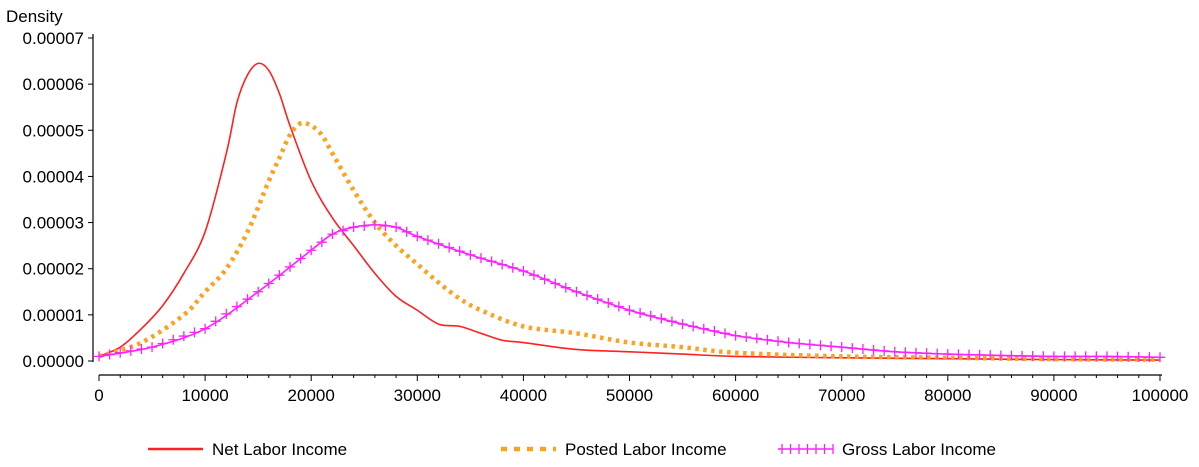  Describe the element at coordinates (53, 38) in the screenshot. I see `y-tick-label: 0.00007` at that location.